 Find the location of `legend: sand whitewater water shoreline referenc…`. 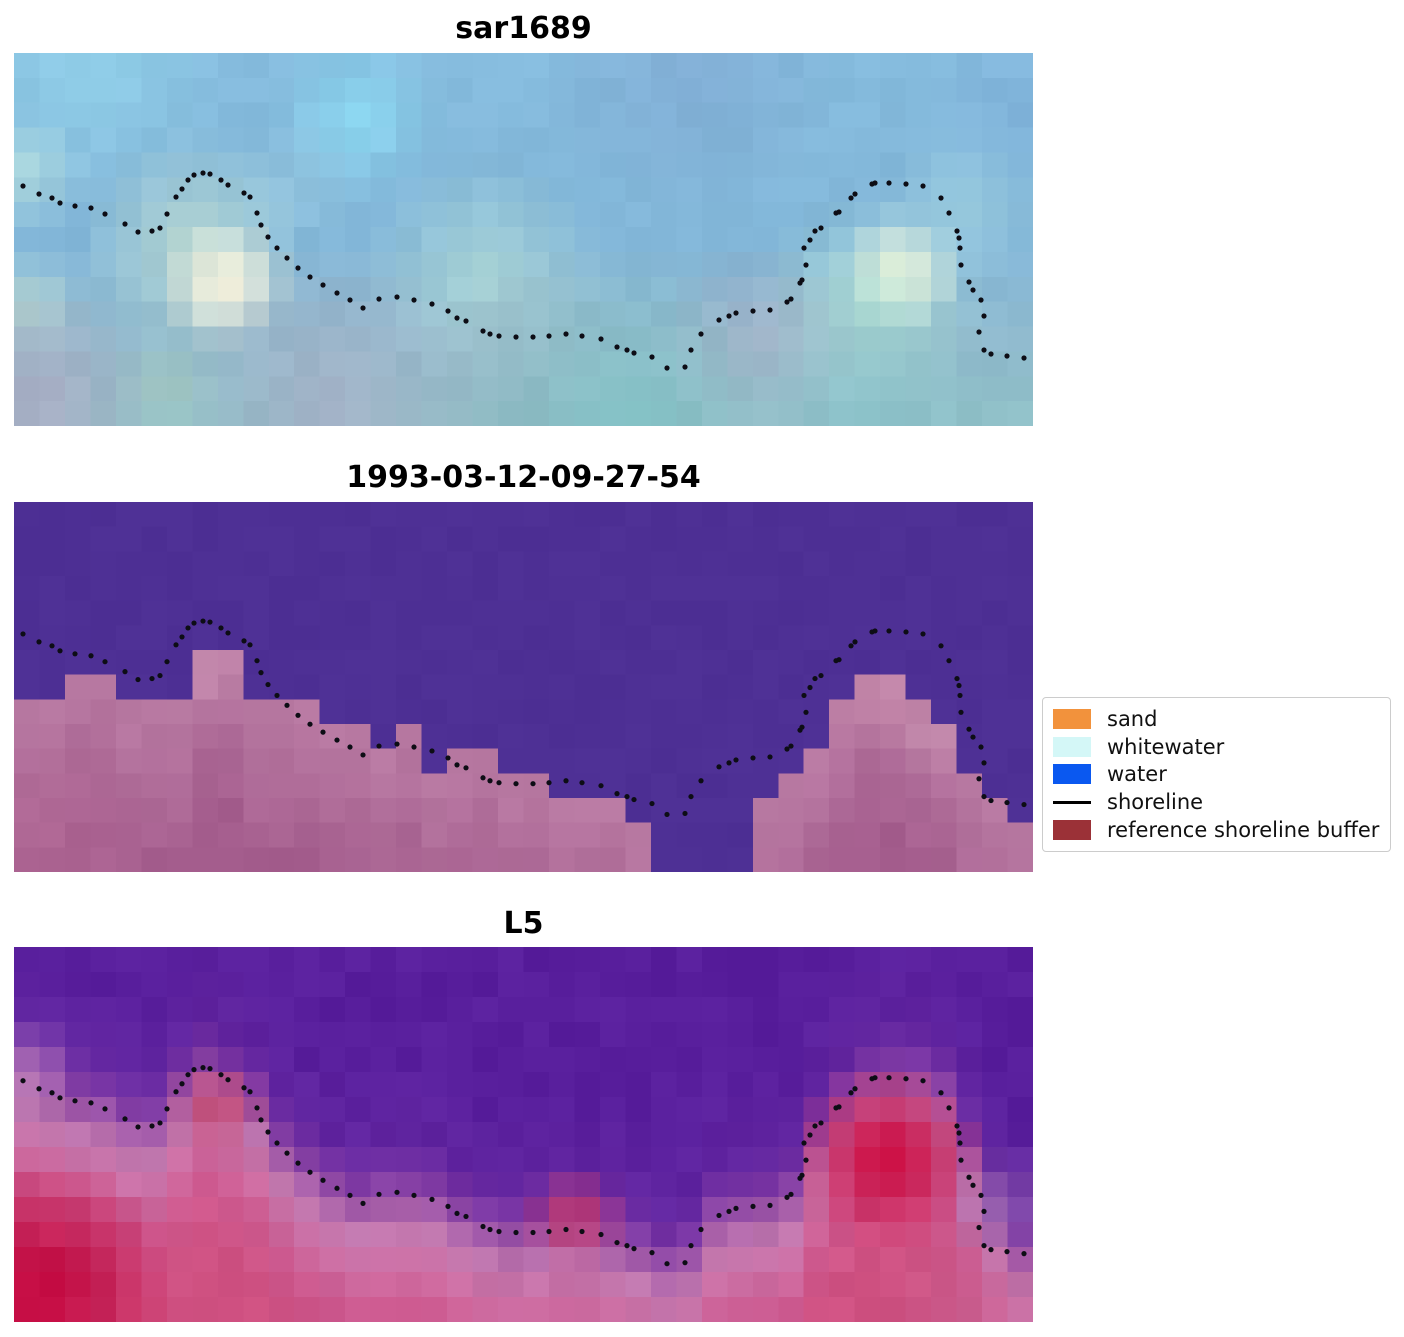

legend: sand whitewater water shoreline referenc… is located at coordinates (1216, 774).